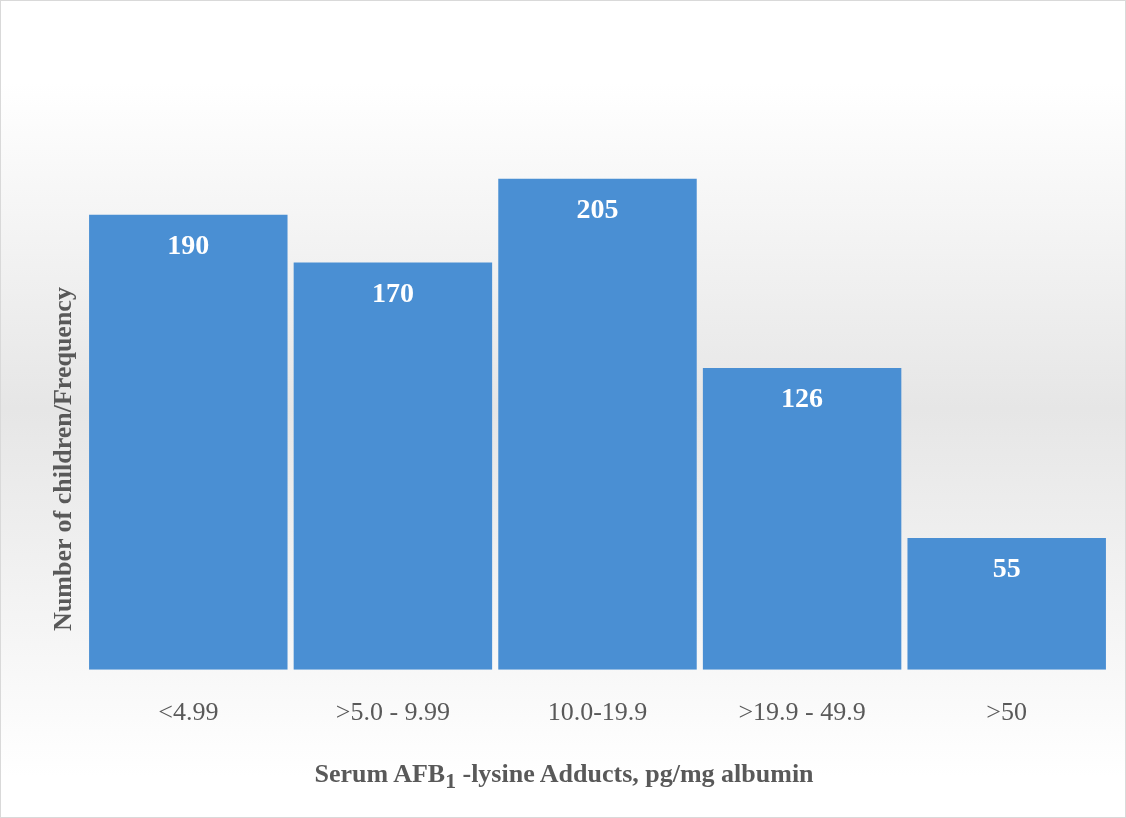 This screenshot has height=818, width=1126. Describe the element at coordinates (1006, 568) in the screenshot. I see `data-label: 55` at that location.